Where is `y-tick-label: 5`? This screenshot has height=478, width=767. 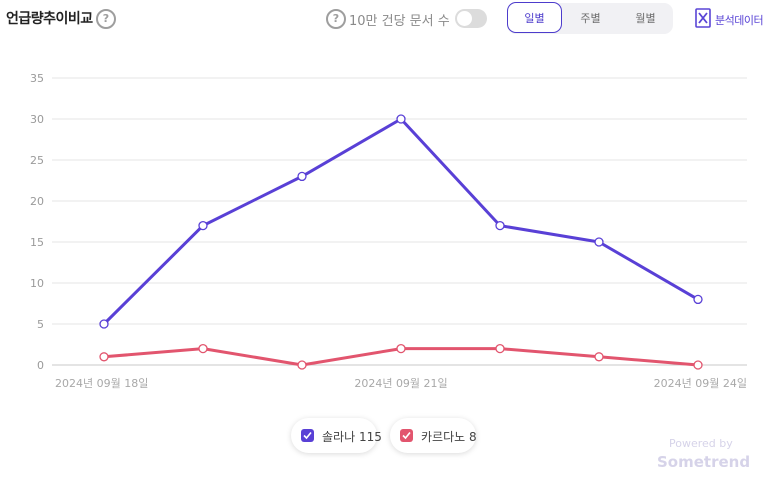 y-tick-label: 5 is located at coordinates (40, 324).